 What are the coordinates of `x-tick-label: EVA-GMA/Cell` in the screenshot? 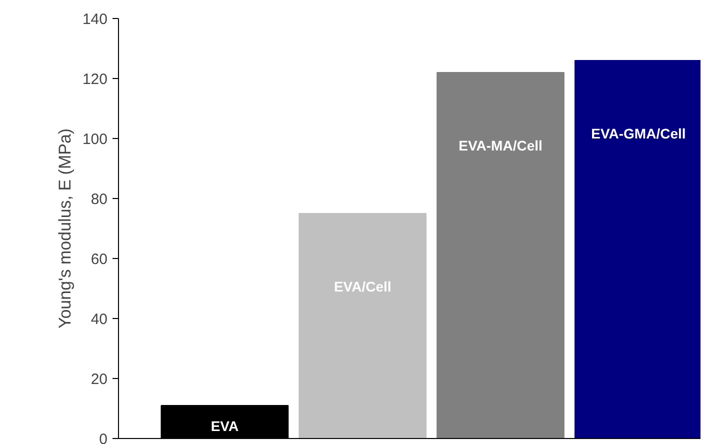 It's located at (638, 134).